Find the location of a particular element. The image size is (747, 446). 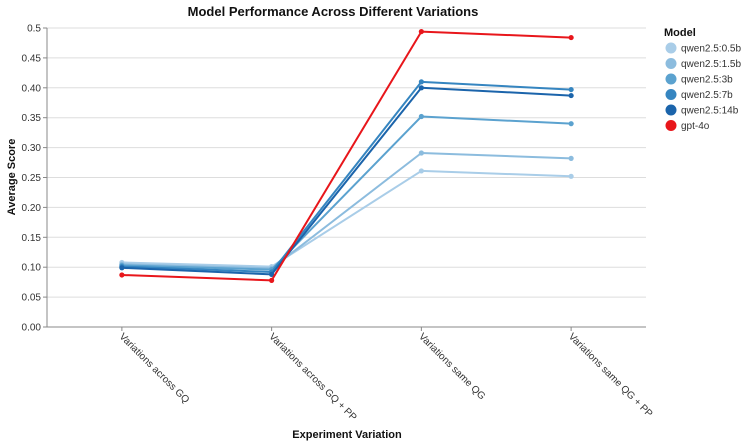

x-tick-label: Variations same QG + PP is located at coordinates (610, 375).